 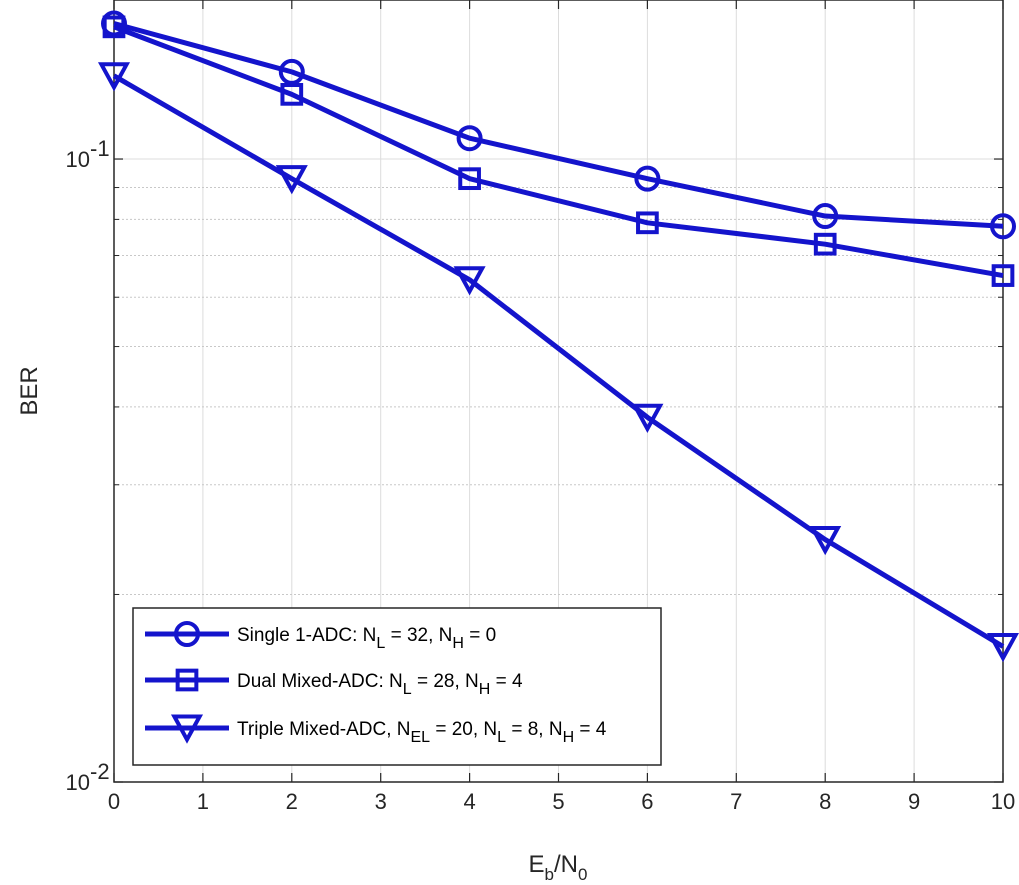 What do you see at coordinates (647, 801) in the screenshot?
I see `x-tick-label: 6` at bounding box center [647, 801].